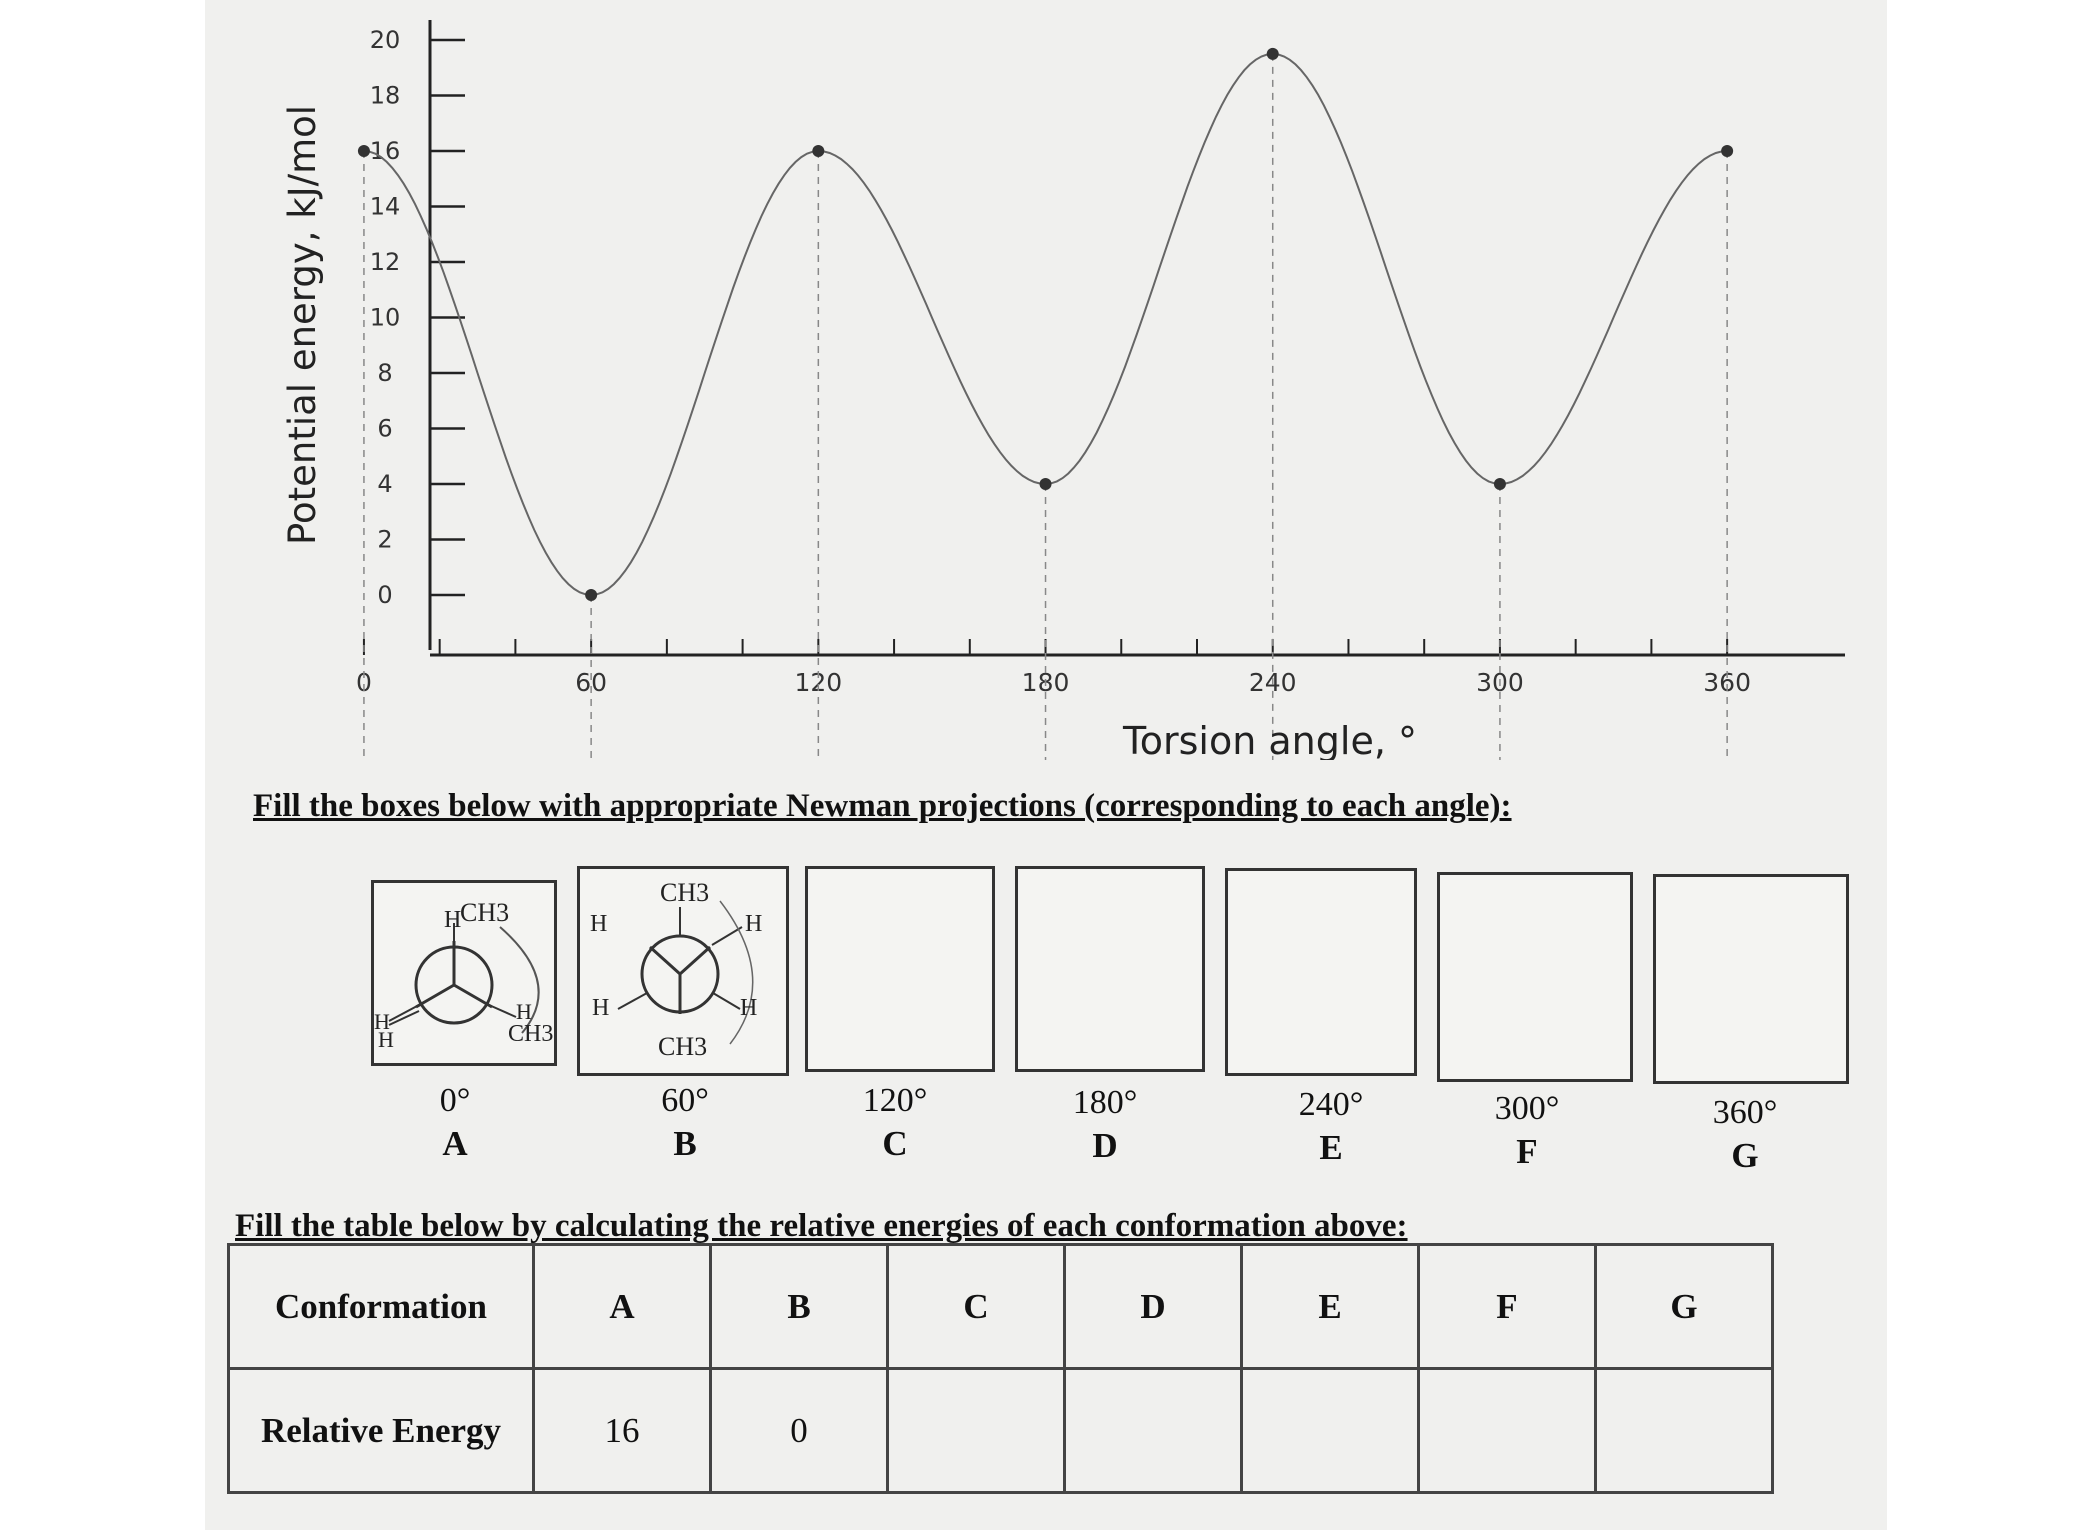 This screenshot has width=2090, height=1530. Describe the element at coordinates (1153, 1306) in the screenshot. I see `table-header-cell: D` at that location.